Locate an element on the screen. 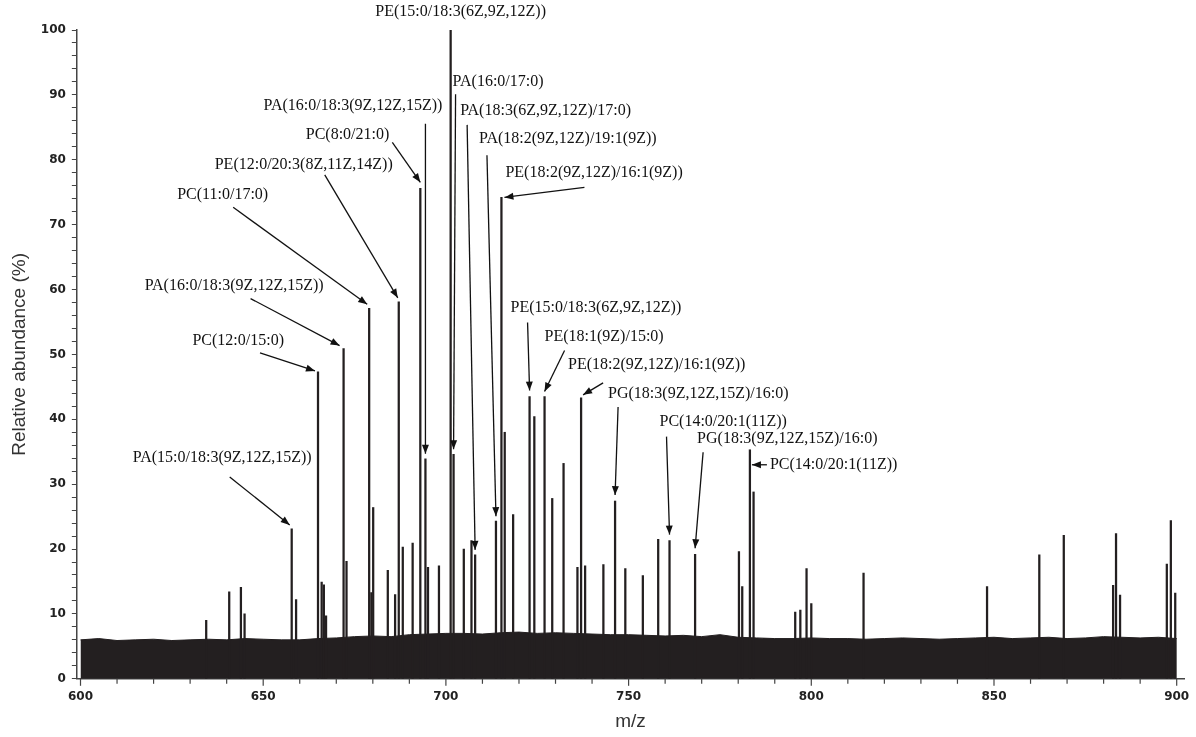 This screenshot has height=737, width=1196. y-tick-label: 40 is located at coordinates (57, 418).